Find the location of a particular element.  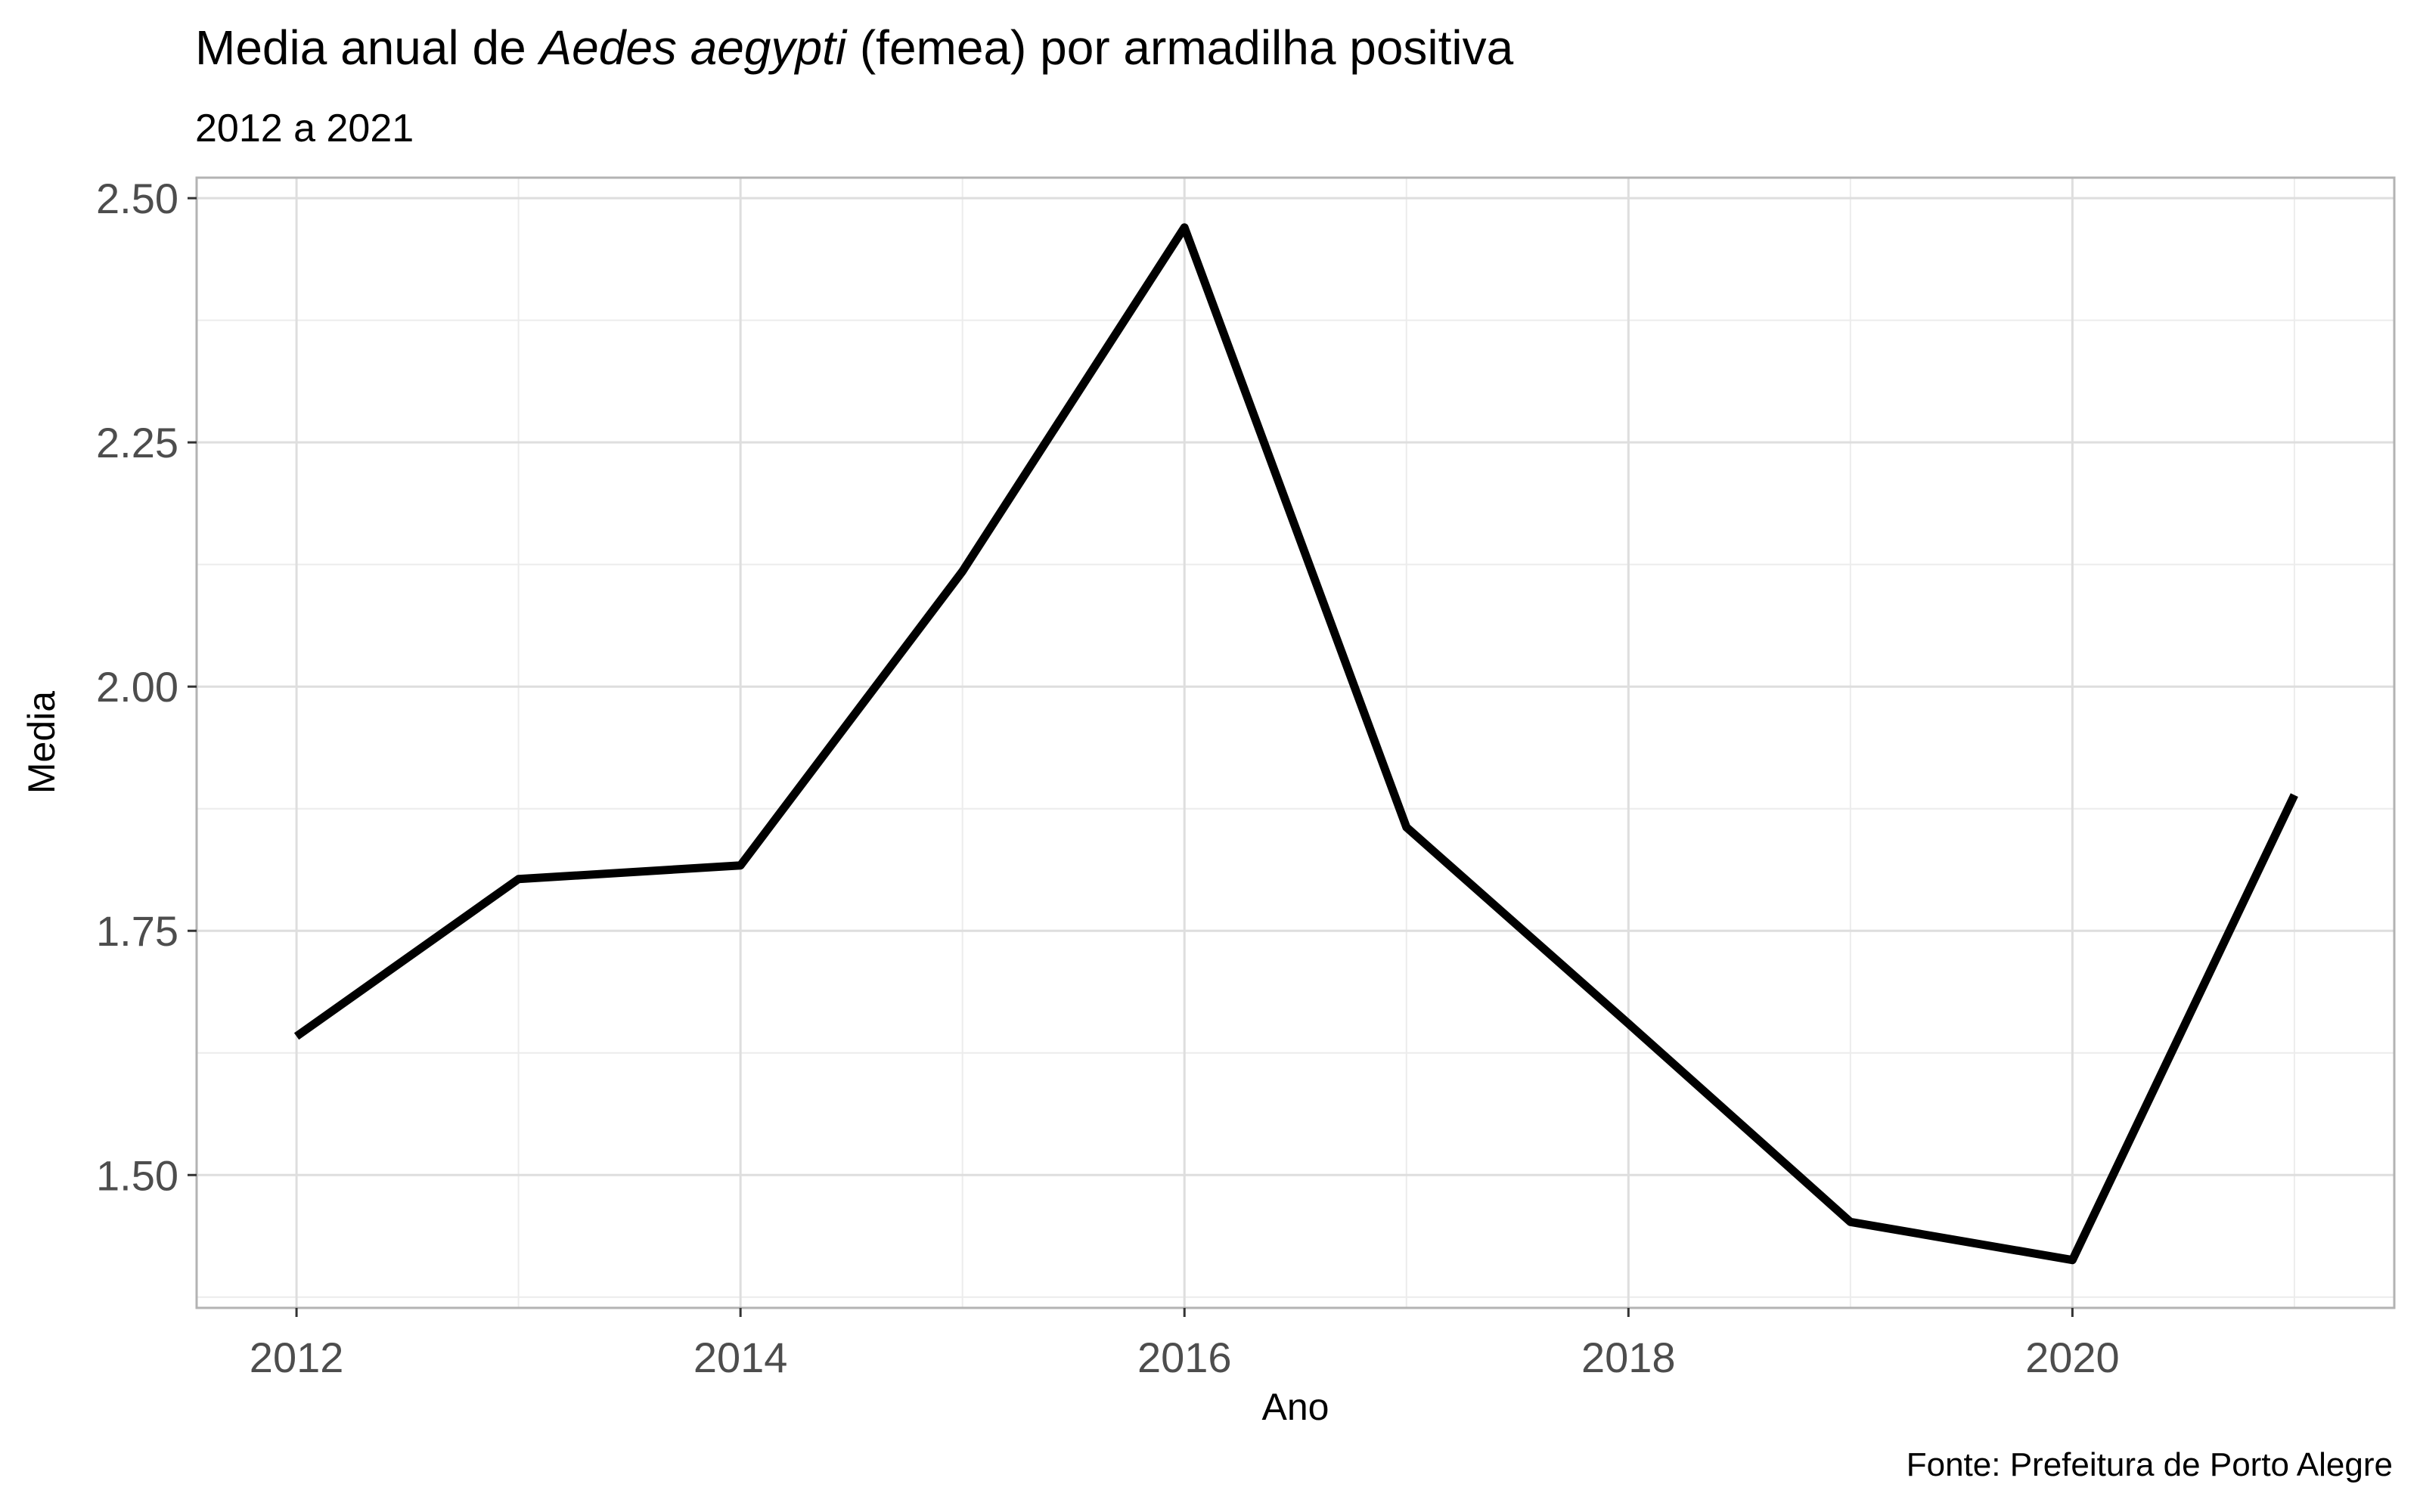

x-tick-label: 2012 is located at coordinates (297, 1357).